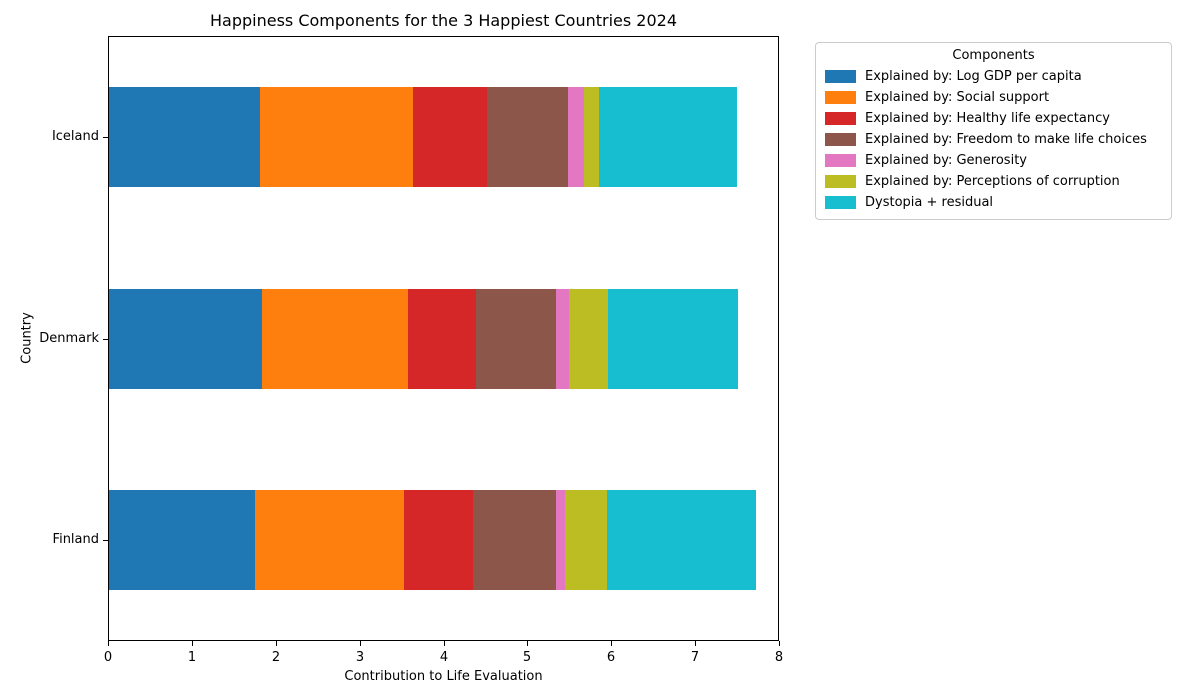 Image resolution: width=1200 pixels, height=700 pixels. What do you see at coordinates (987, 118) in the screenshot?
I see `legend-label: Explained by: Healthy life expectancy` at bounding box center [987, 118].